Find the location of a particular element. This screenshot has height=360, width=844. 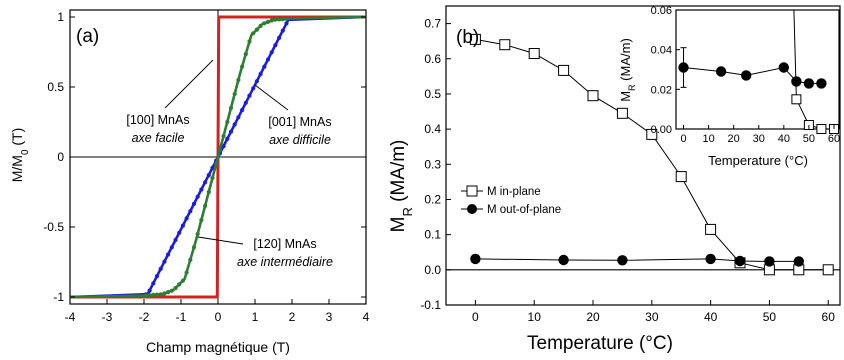

panel-b-x-axis-label: Temperature (°C) is located at coordinates (600, 343).